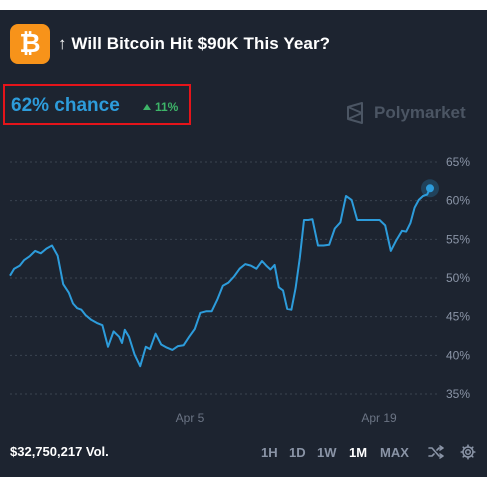 The height and width of the screenshot is (487, 487). I want to click on timeframe-1w: 1W, so click(327, 452).